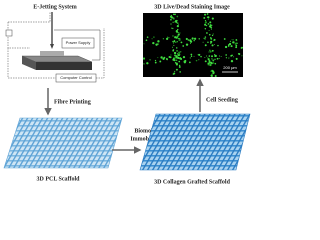 Image resolution: width=320 pixels, height=240 pixels. Describe the element at coordinates (193, 45) in the screenshot. I see `staining-image` at that location.